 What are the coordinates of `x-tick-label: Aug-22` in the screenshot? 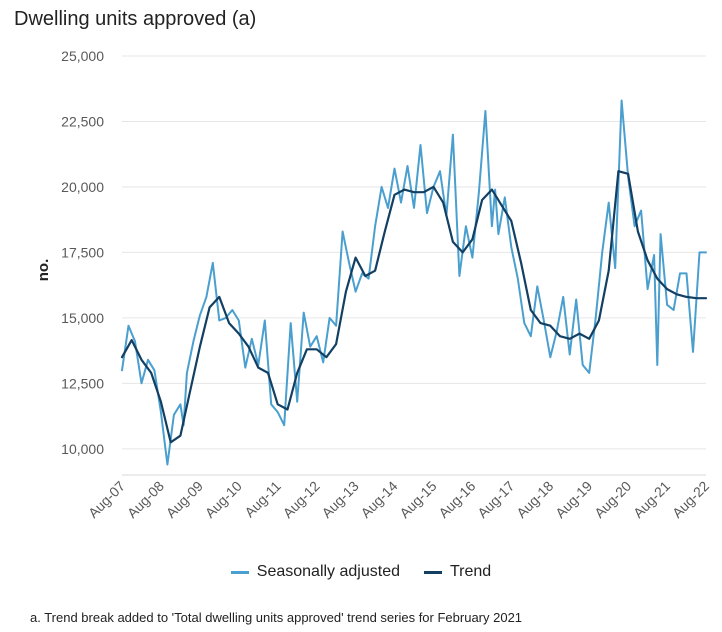 It's located at (690, 499).